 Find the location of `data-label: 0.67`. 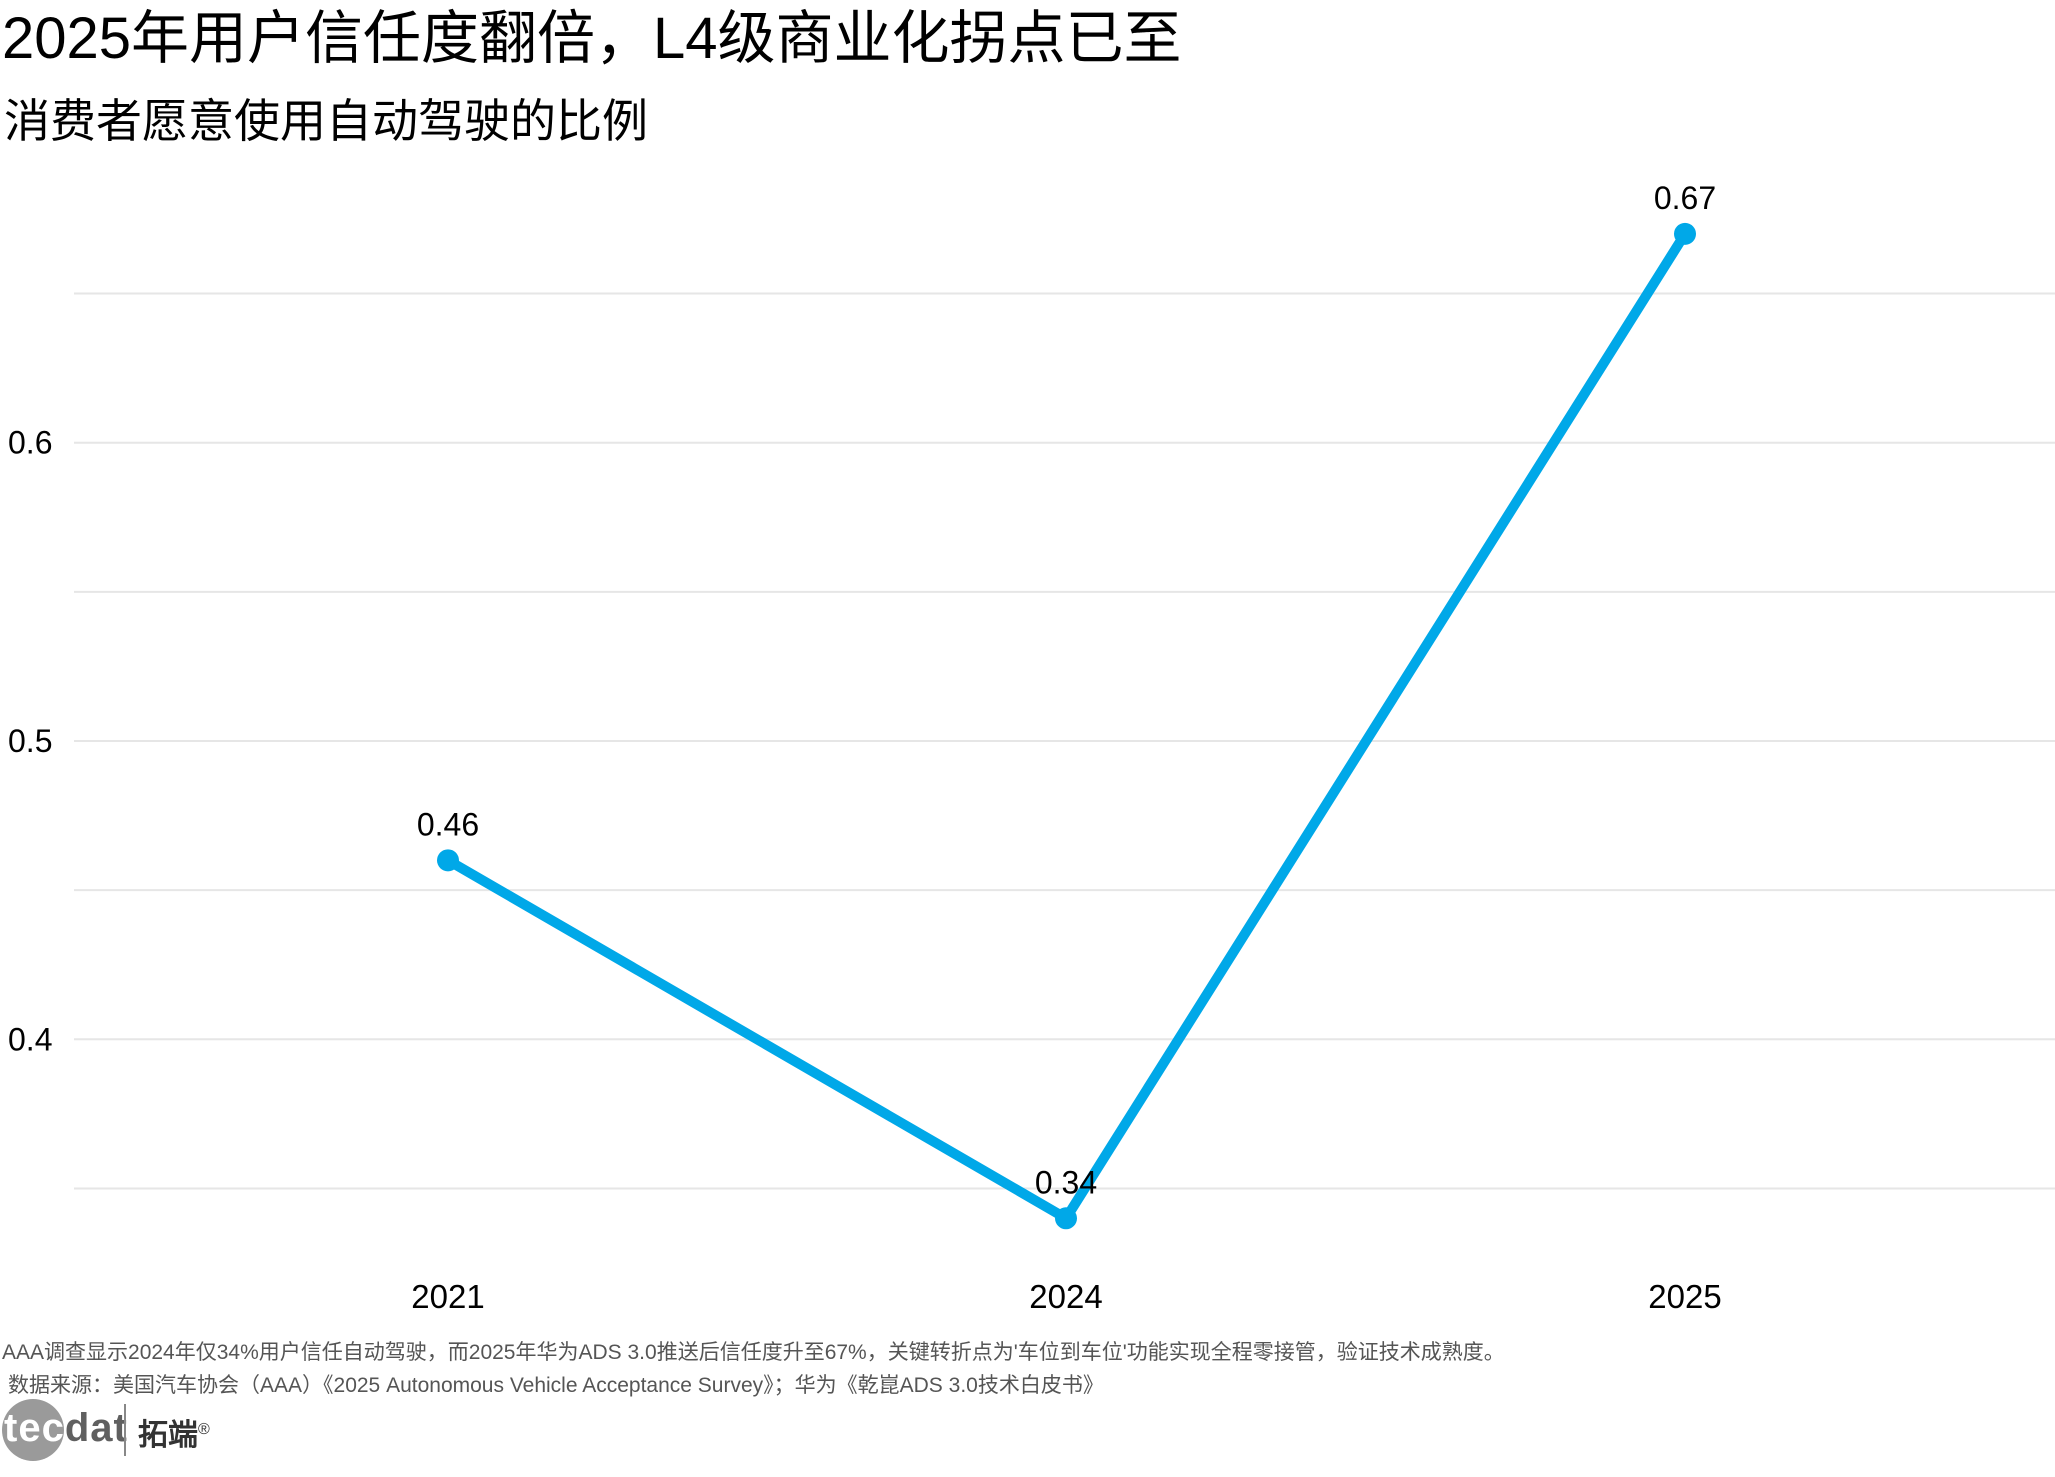

data-label: 0.67 is located at coordinates (1685, 198).